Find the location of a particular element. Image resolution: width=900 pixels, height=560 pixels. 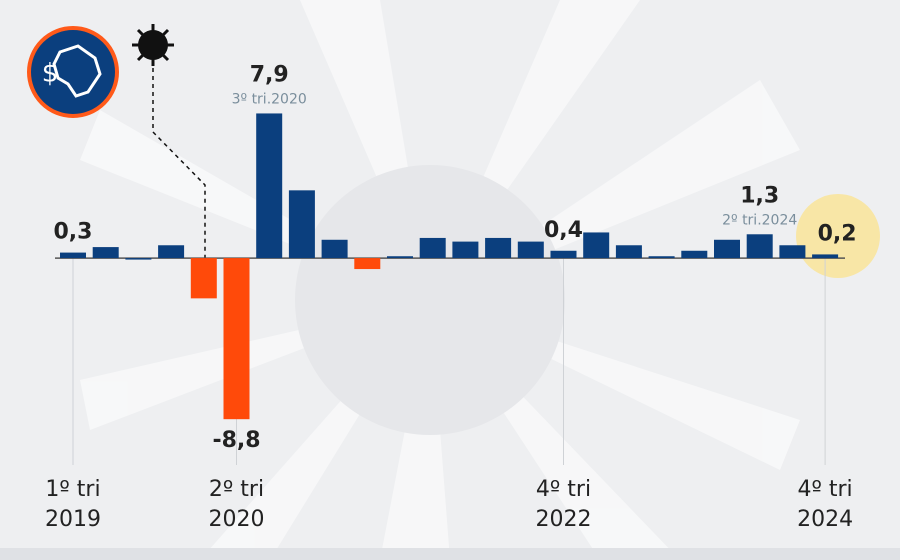

value-sublabel: 3º tri.2020 is located at coordinates (269, 99).